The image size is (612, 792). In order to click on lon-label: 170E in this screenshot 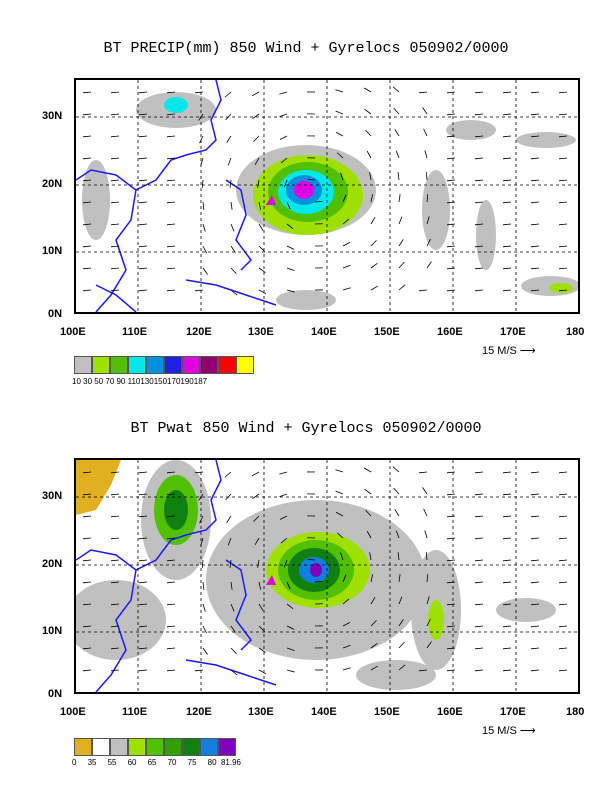, I will do `click(513, 332)`.